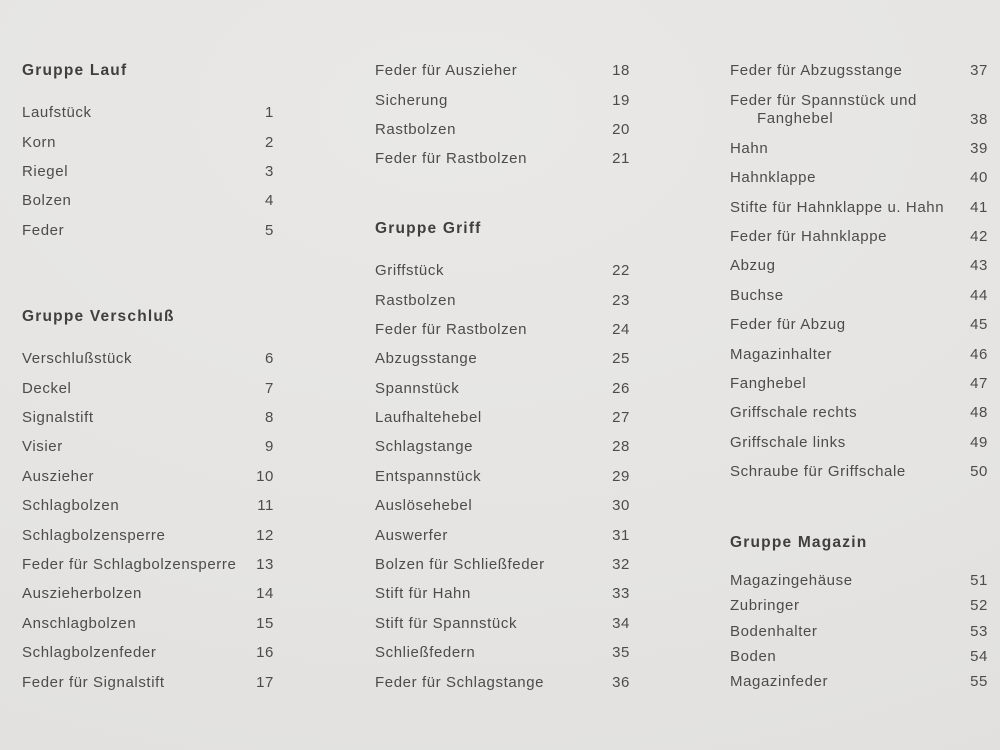  What do you see at coordinates (148, 388) in the screenshot?
I see `list-item: Deckel 7` at bounding box center [148, 388].